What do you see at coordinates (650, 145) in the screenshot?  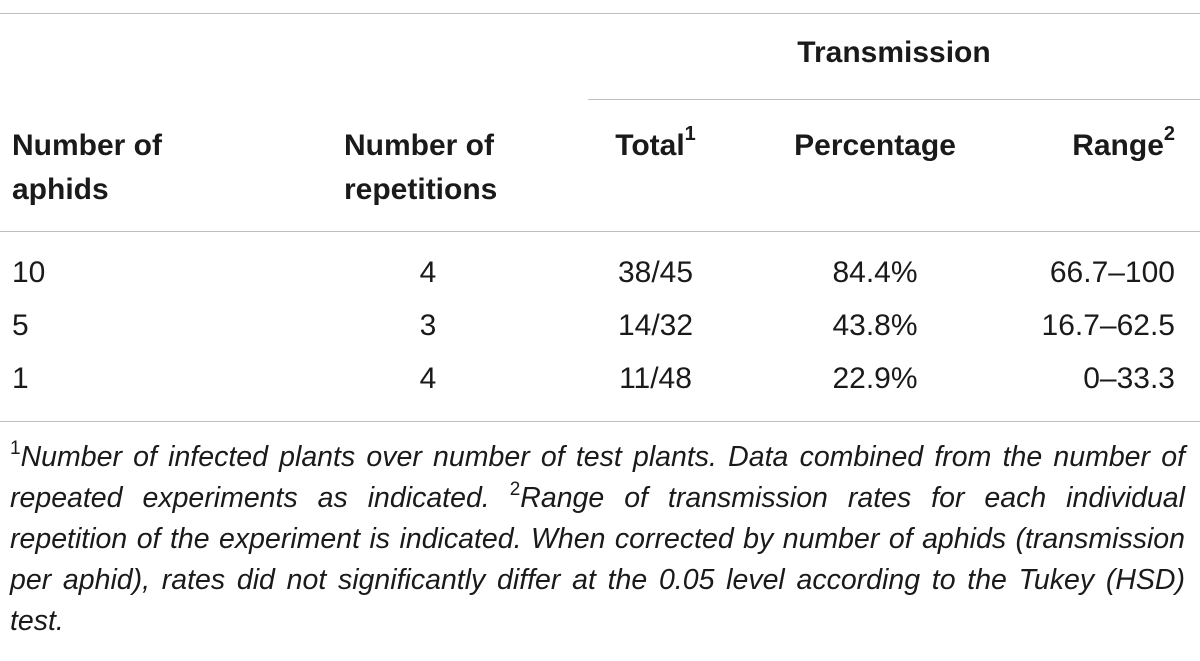 I see `col-header-total-label: Total` at bounding box center [650, 145].